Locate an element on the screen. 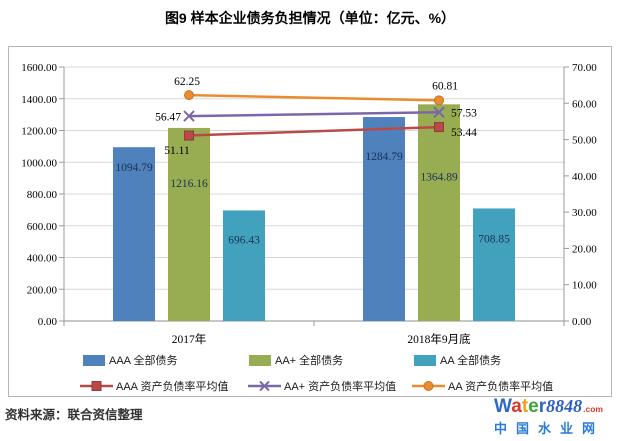 This screenshot has width=620, height=441. watermark: Water 8848 .com 中国水业网 is located at coordinates (556, 416).